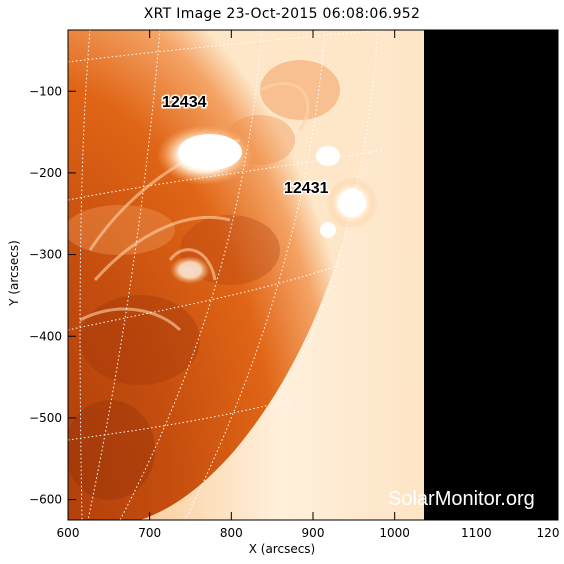  Describe the element at coordinates (45, 418) in the screenshot. I see `y-tick-label: −500` at that location.